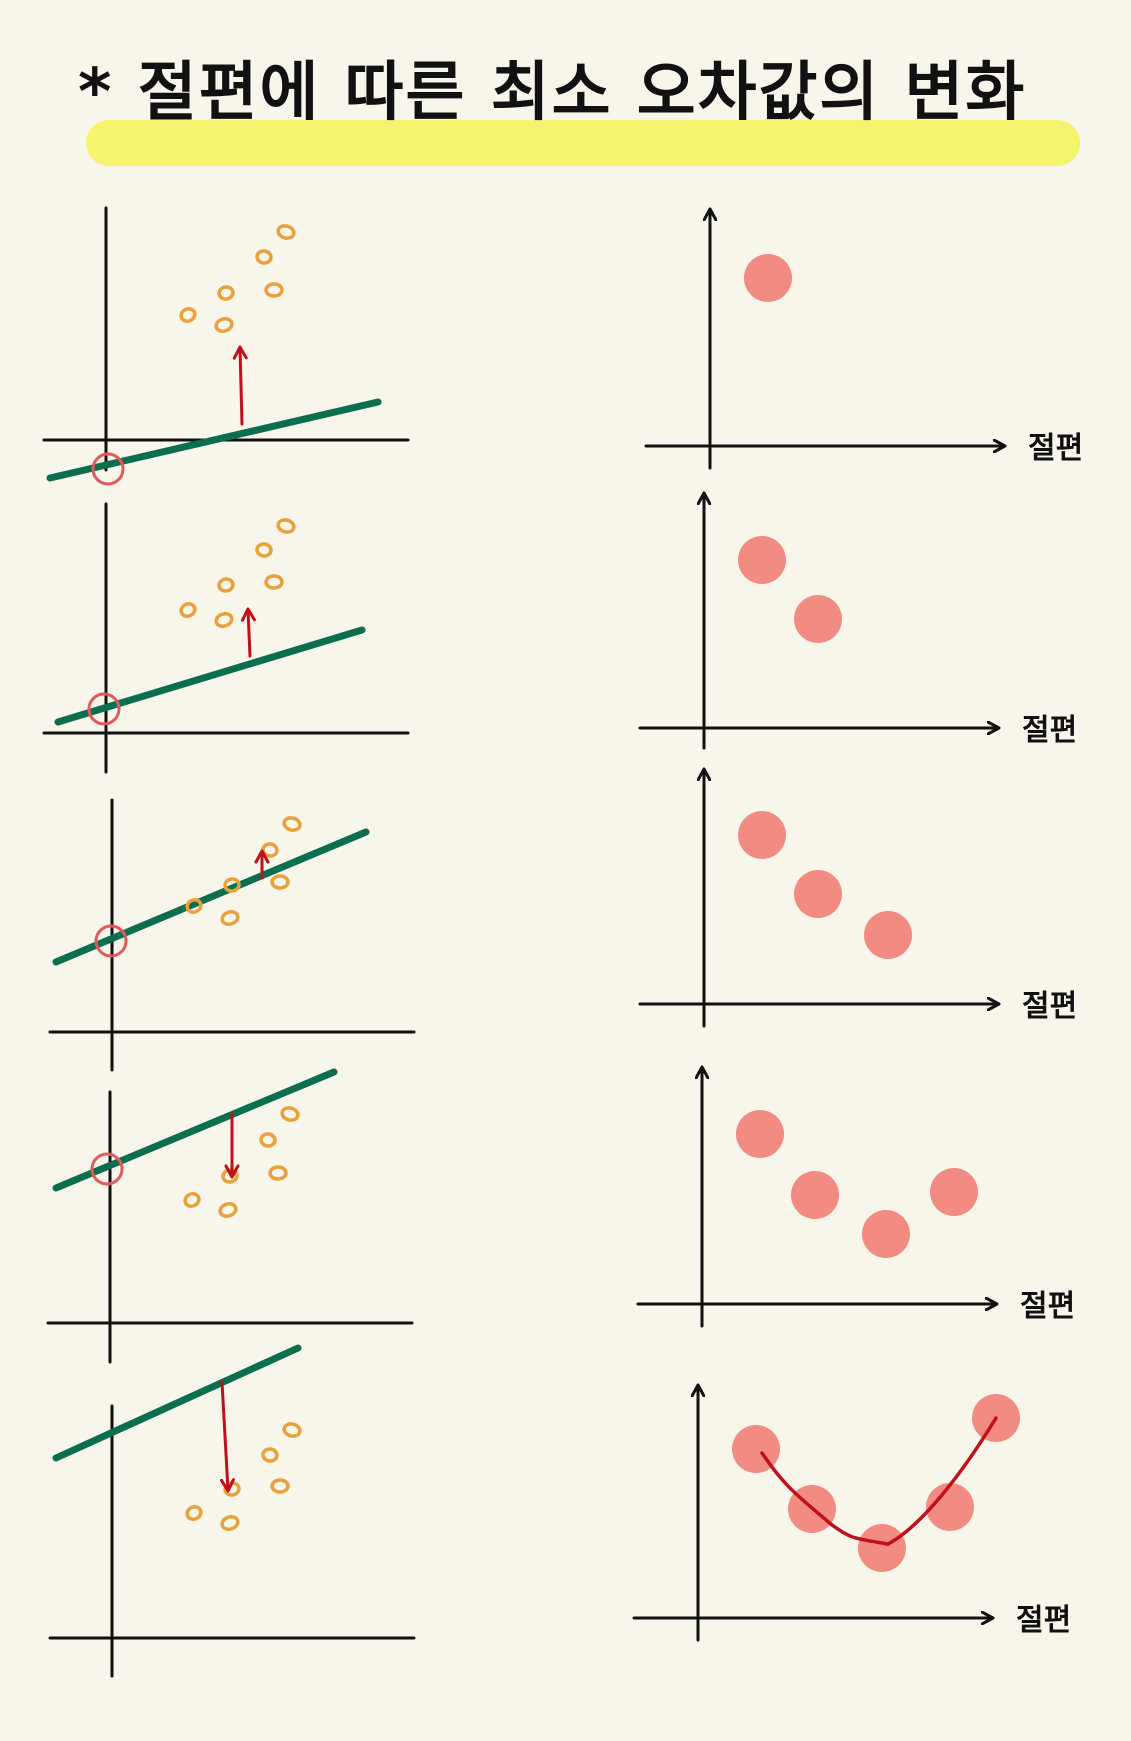 The width and height of the screenshot is (1131, 1741). What do you see at coordinates (857, 622) in the screenshot?
I see `error-chart-2: 절편` at bounding box center [857, 622].